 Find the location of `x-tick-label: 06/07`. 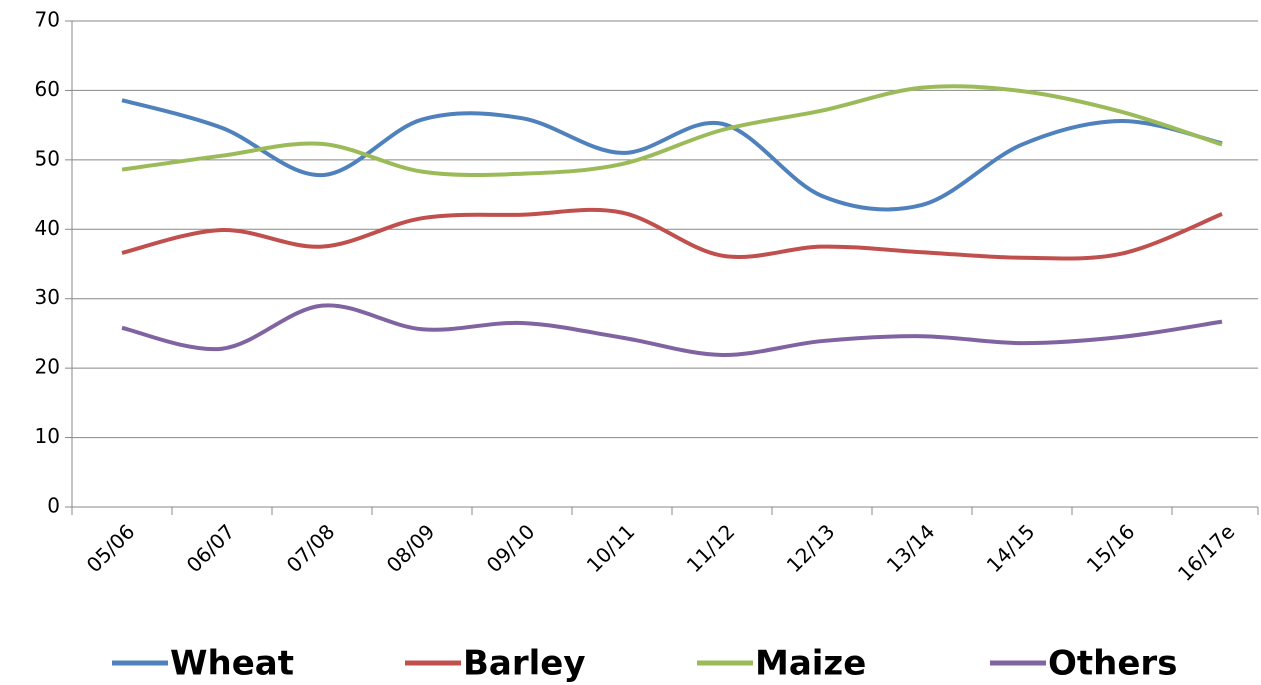

x-tick-label: 06/07 is located at coordinates (211, 548).